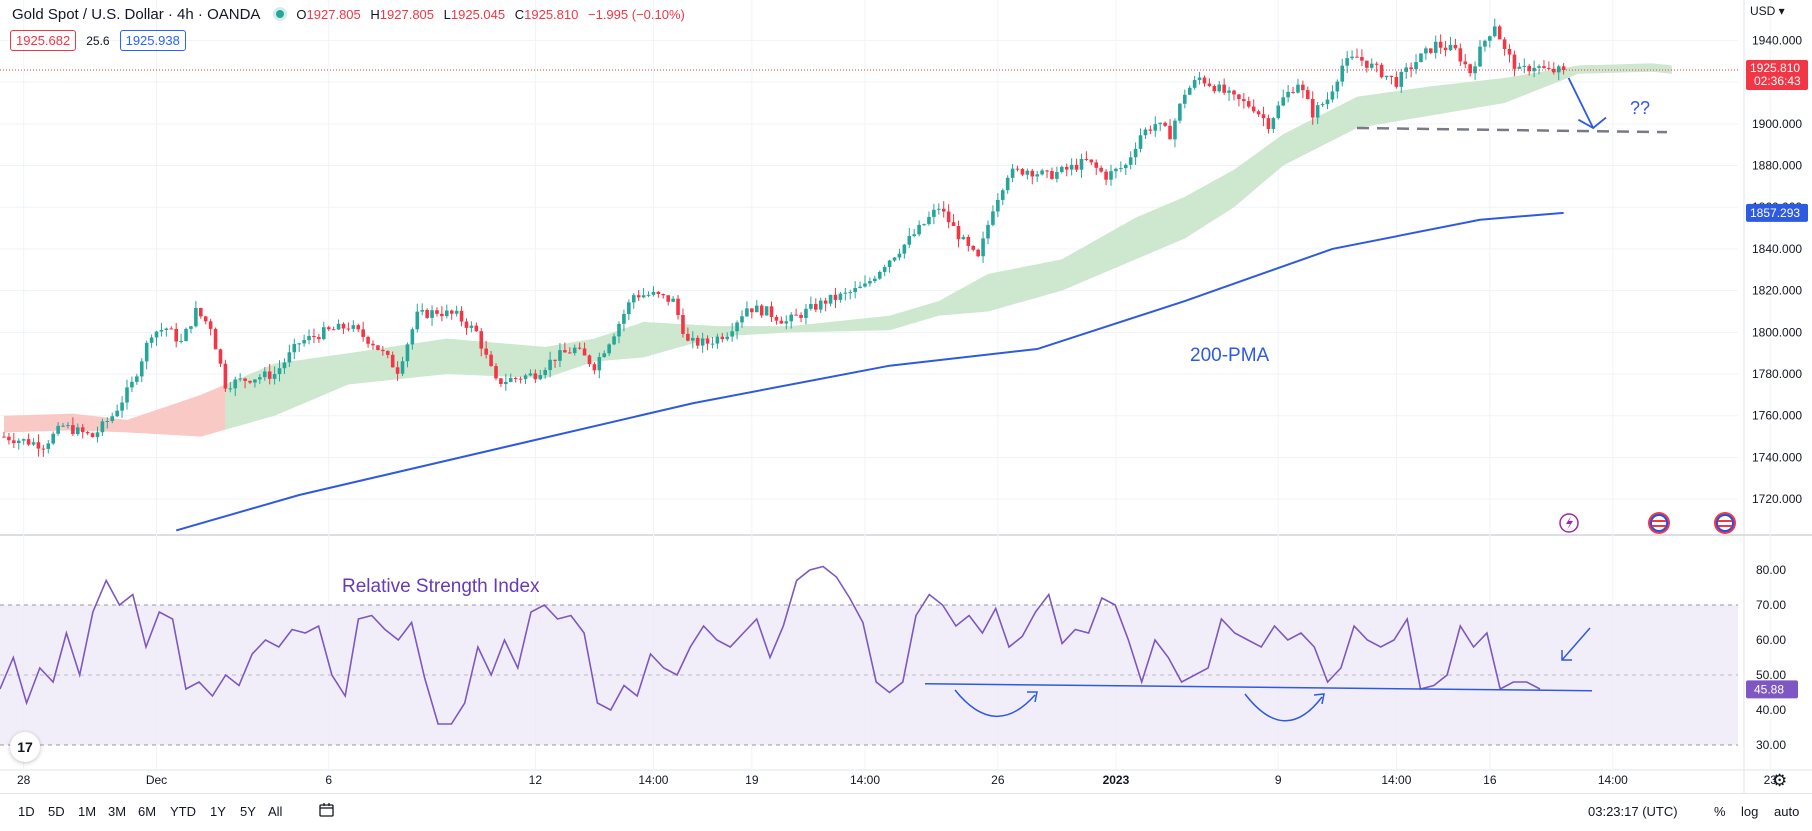 This screenshot has width=1812, height=831. Describe the element at coordinates (275, 811) in the screenshot. I see `timeframe-all-button: All` at that location.